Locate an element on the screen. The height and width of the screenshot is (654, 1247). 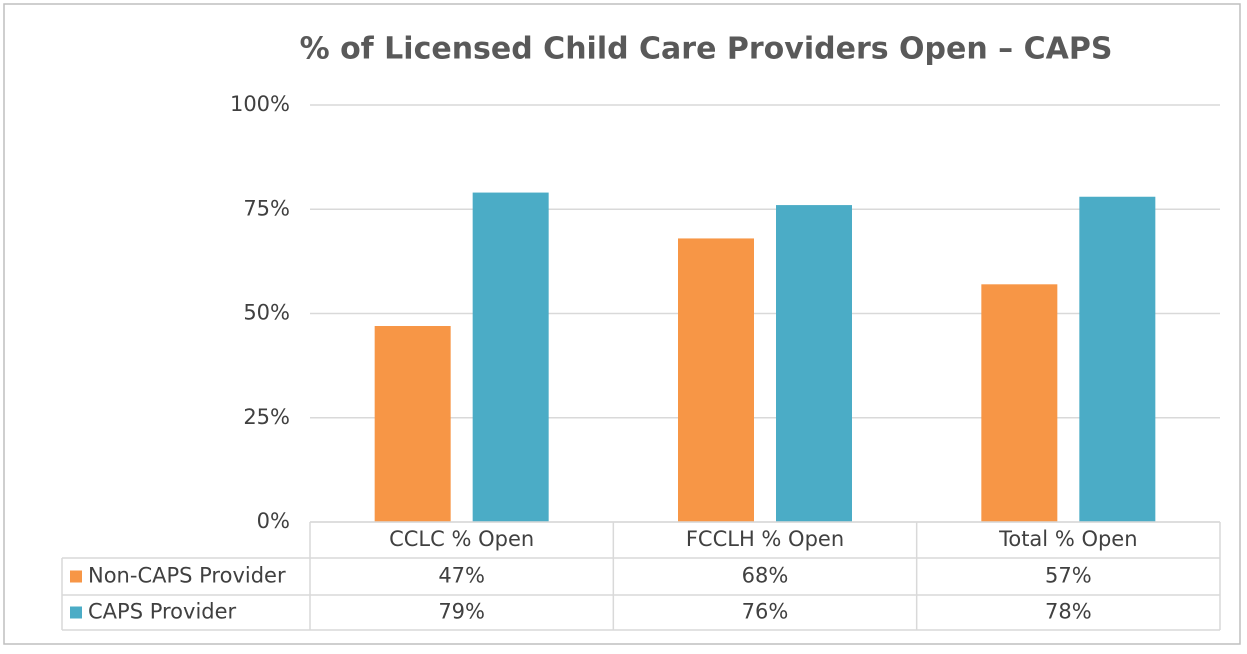
x-tick-label: CCLC % Open is located at coordinates (461, 539).